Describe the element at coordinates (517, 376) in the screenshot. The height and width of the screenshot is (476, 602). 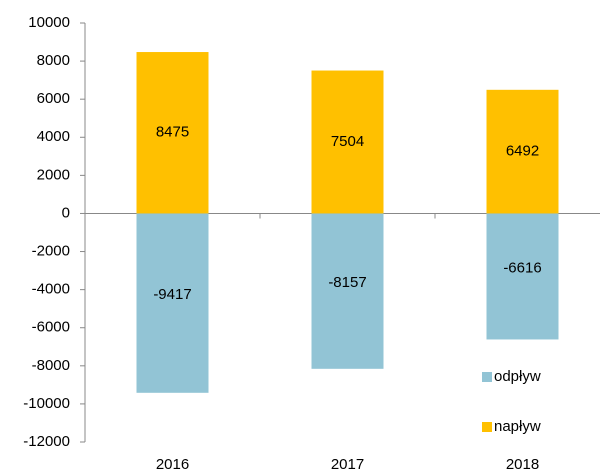
I see `legend-label: odpływ` at that location.